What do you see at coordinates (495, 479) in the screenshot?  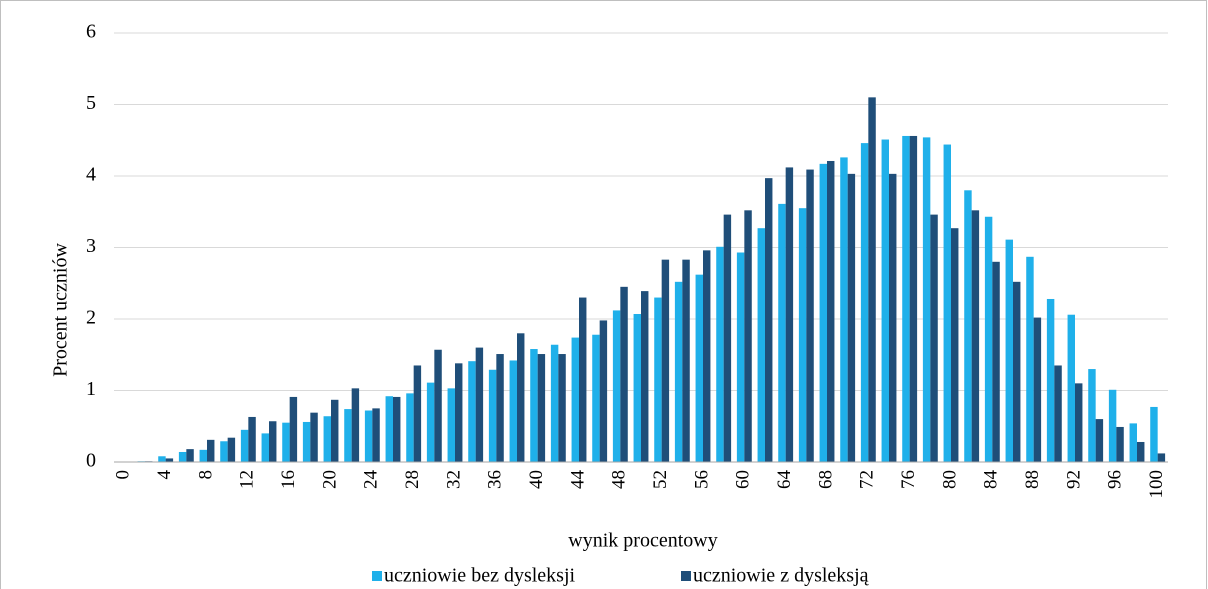 I see `x-tick-label: 36` at bounding box center [495, 479].